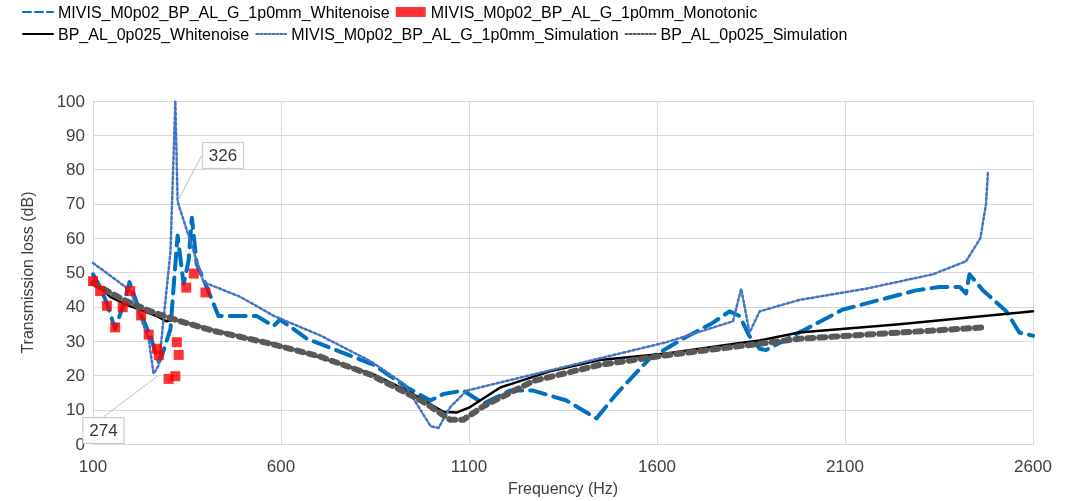 This screenshot has width=1066, height=501. What do you see at coordinates (154, 34) in the screenshot?
I see `legend-label: BP_AL_0p025_Whitenoise` at bounding box center [154, 34].